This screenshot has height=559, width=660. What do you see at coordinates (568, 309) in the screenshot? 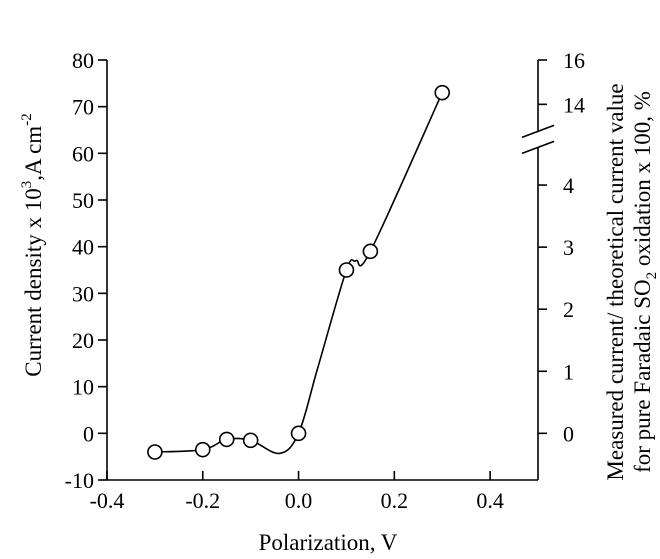
I see `y2-tick-label: 2` at bounding box center [568, 309].